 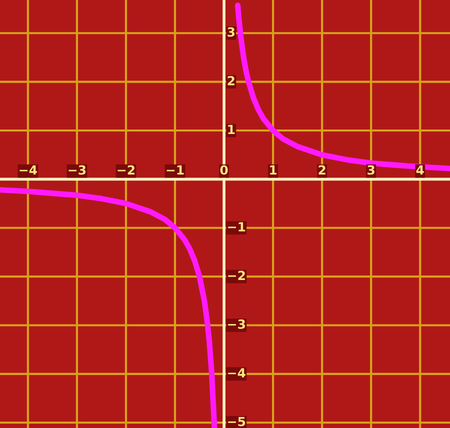 What do you see at coordinates (224, 170) in the screenshot?
I see `x-tick-label: 0` at bounding box center [224, 170].